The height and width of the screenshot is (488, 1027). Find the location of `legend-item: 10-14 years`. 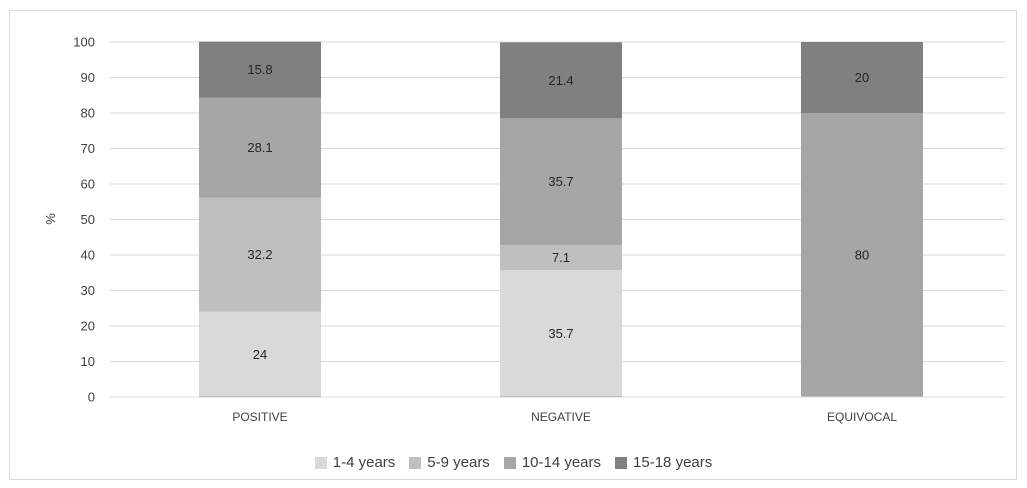

legend-item: 10-14 years is located at coordinates (552, 462).